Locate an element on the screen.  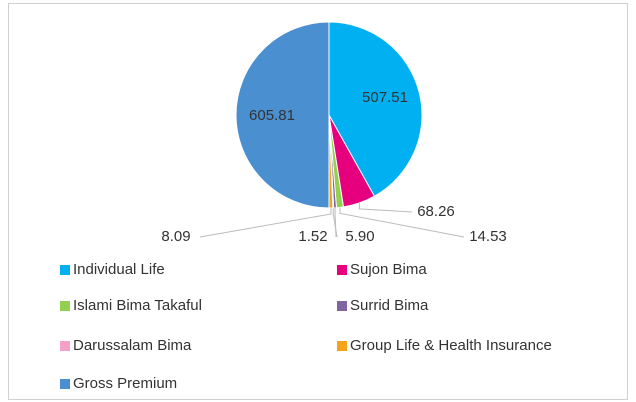
data-label: 8.09 is located at coordinates (175, 236).